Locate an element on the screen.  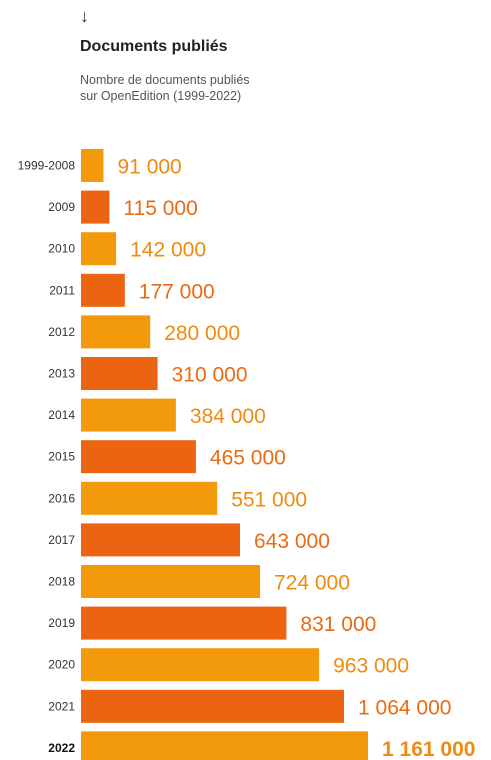
value-label-1999-2008: 91 000 is located at coordinates (150, 167).